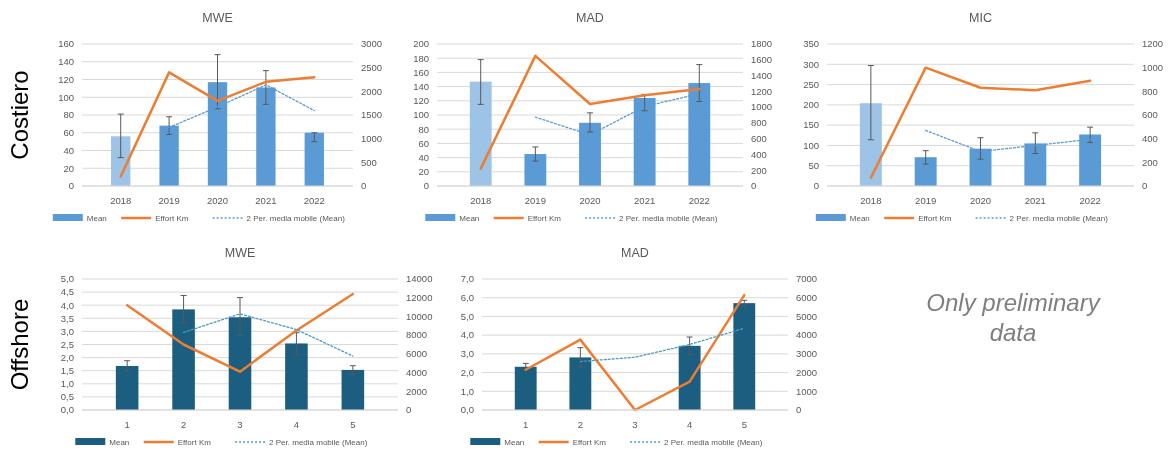 This screenshot has width=1176, height=454. What do you see at coordinates (467, 410) in the screenshot?
I see `y-tick-label: 0,0` at bounding box center [467, 410].